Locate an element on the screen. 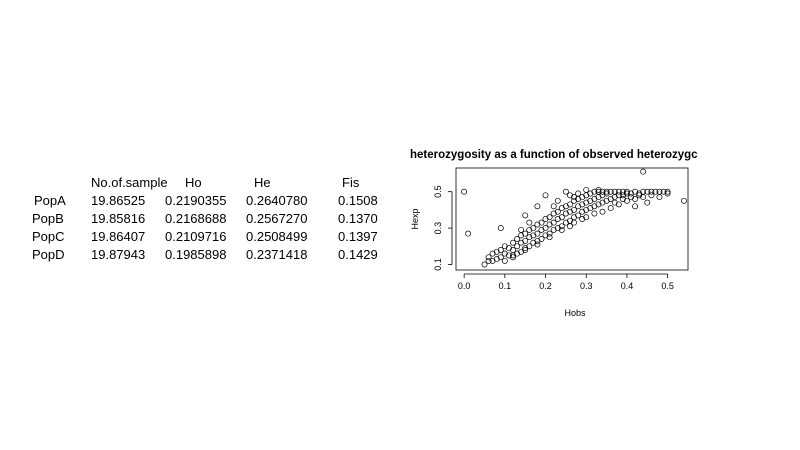  row-pop-label: PopD is located at coordinates (48, 254).